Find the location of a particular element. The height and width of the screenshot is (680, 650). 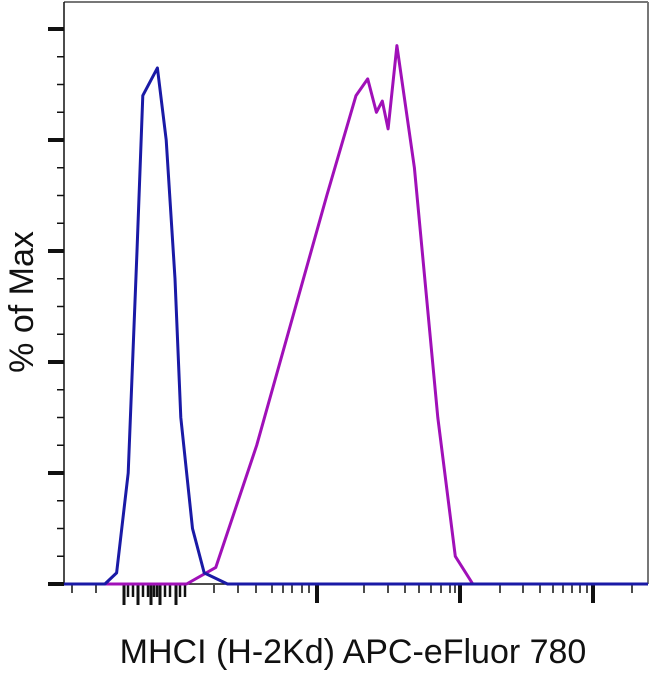

y-axis-ticks is located at coordinates (56, 306).